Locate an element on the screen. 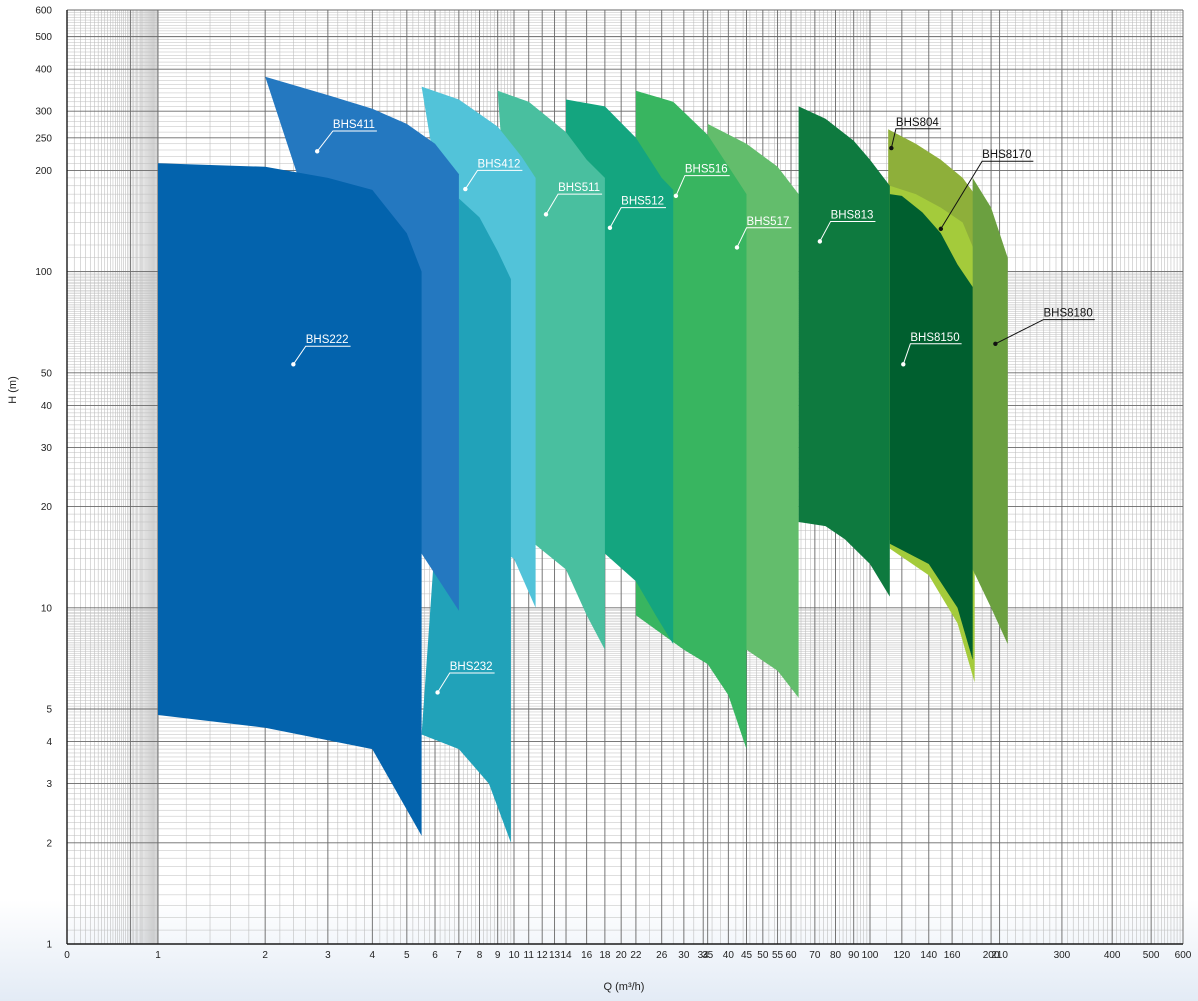 This screenshot has width=1198, height=1001. x-tick-label: 3 is located at coordinates (328, 955).